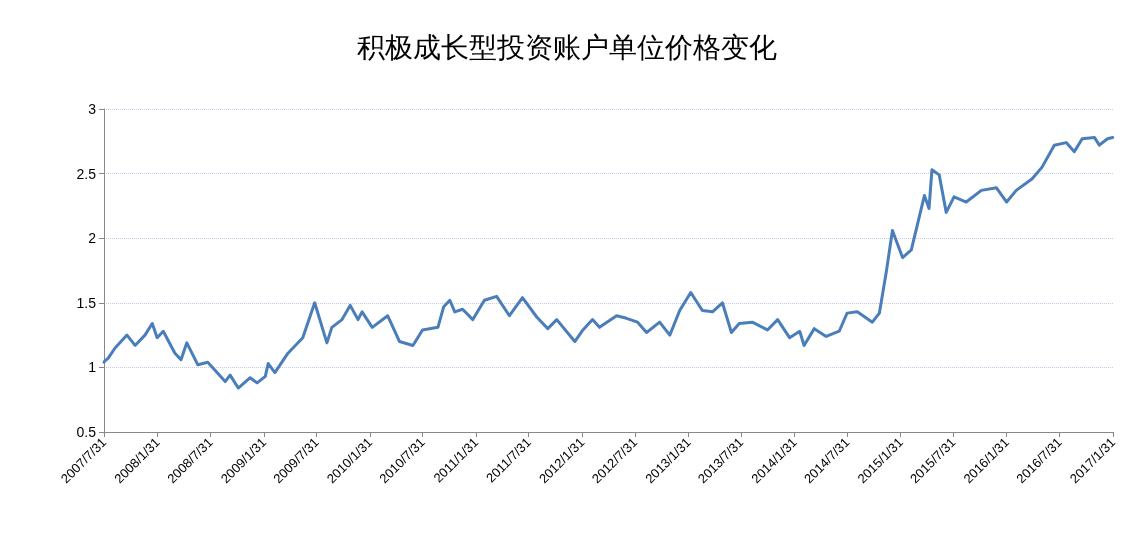 This screenshot has height=534, width=1134. What do you see at coordinates (92, 238) in the screenshot?
I see `y-tick-label: 2` at bounding box center [92, 238].